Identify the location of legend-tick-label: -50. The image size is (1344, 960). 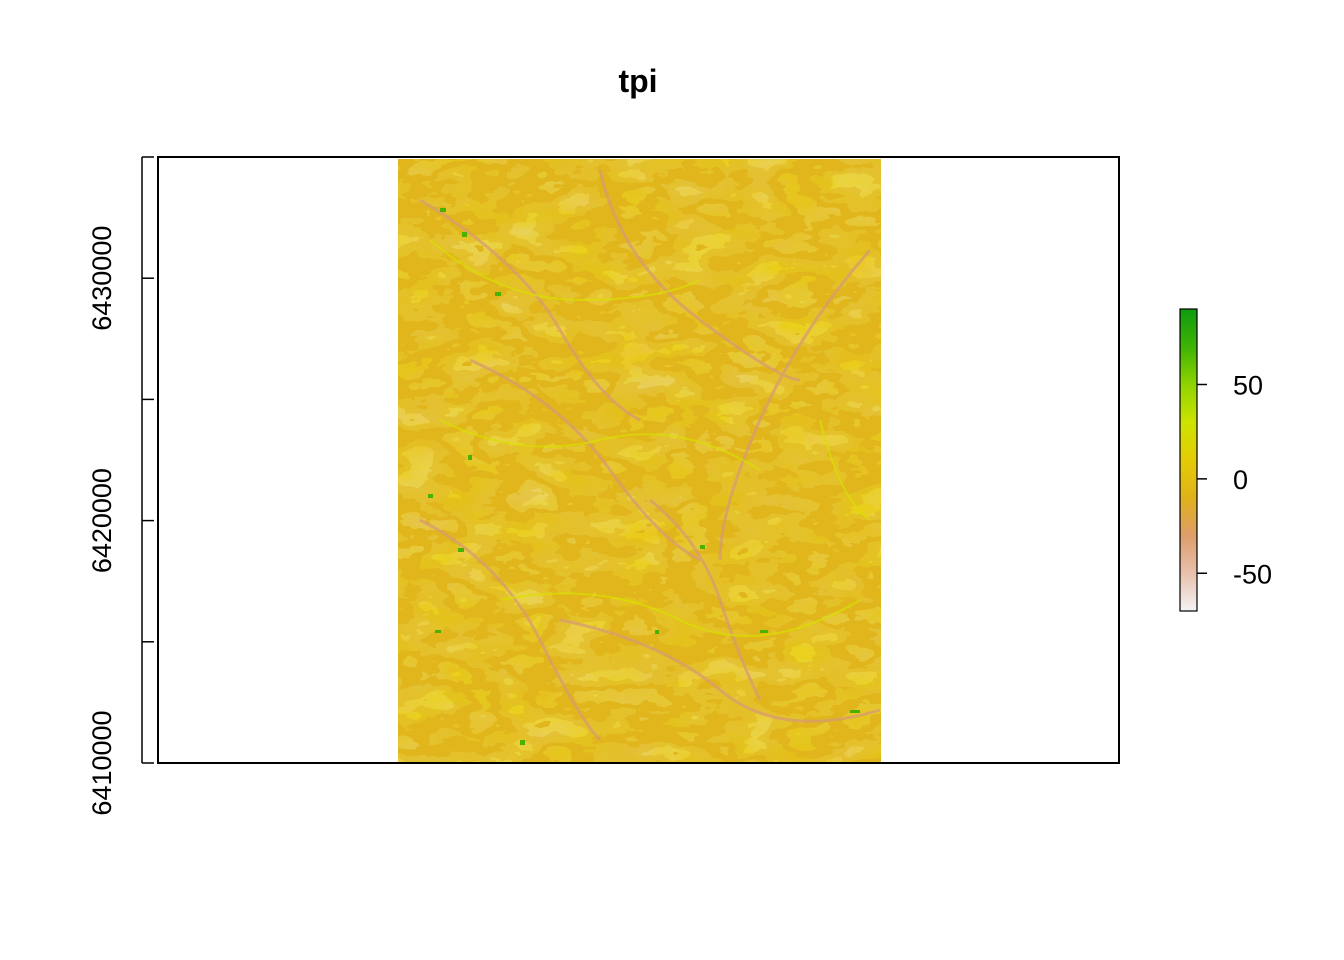
(1252, 574).